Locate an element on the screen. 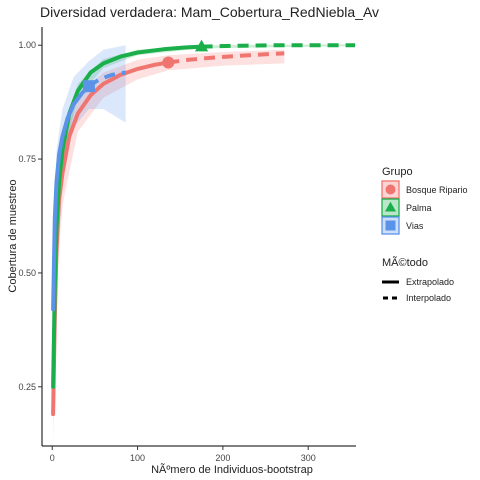 The image size is (480, 480). y-tick-label-0.25: 0.25 is located at coordinates (27, 387).